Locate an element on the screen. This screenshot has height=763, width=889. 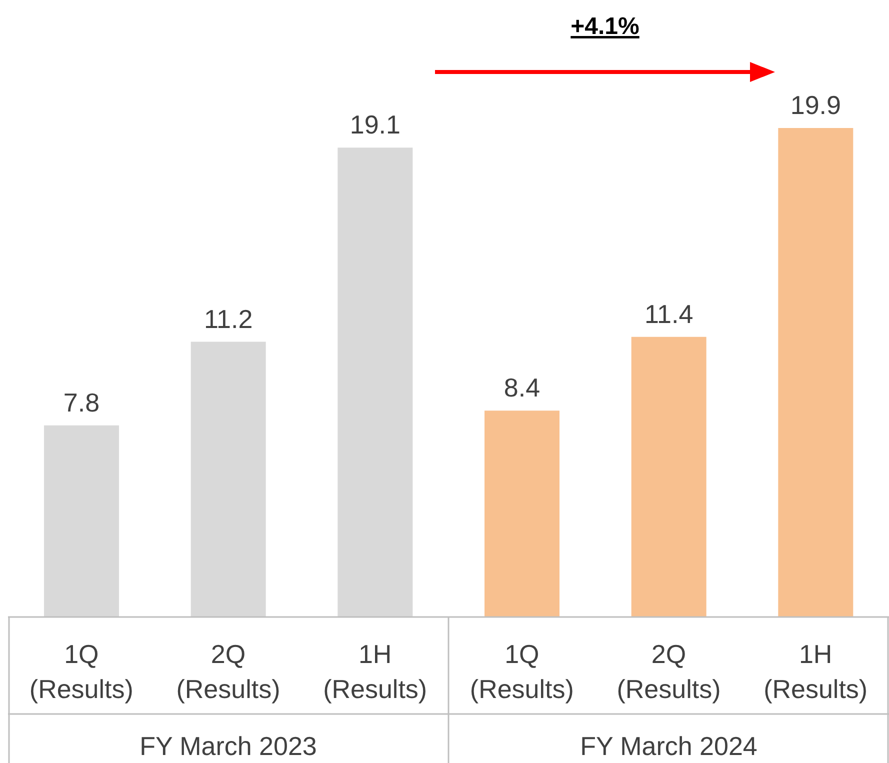
text: FY March 2024 is located at coordinates (669, 746).